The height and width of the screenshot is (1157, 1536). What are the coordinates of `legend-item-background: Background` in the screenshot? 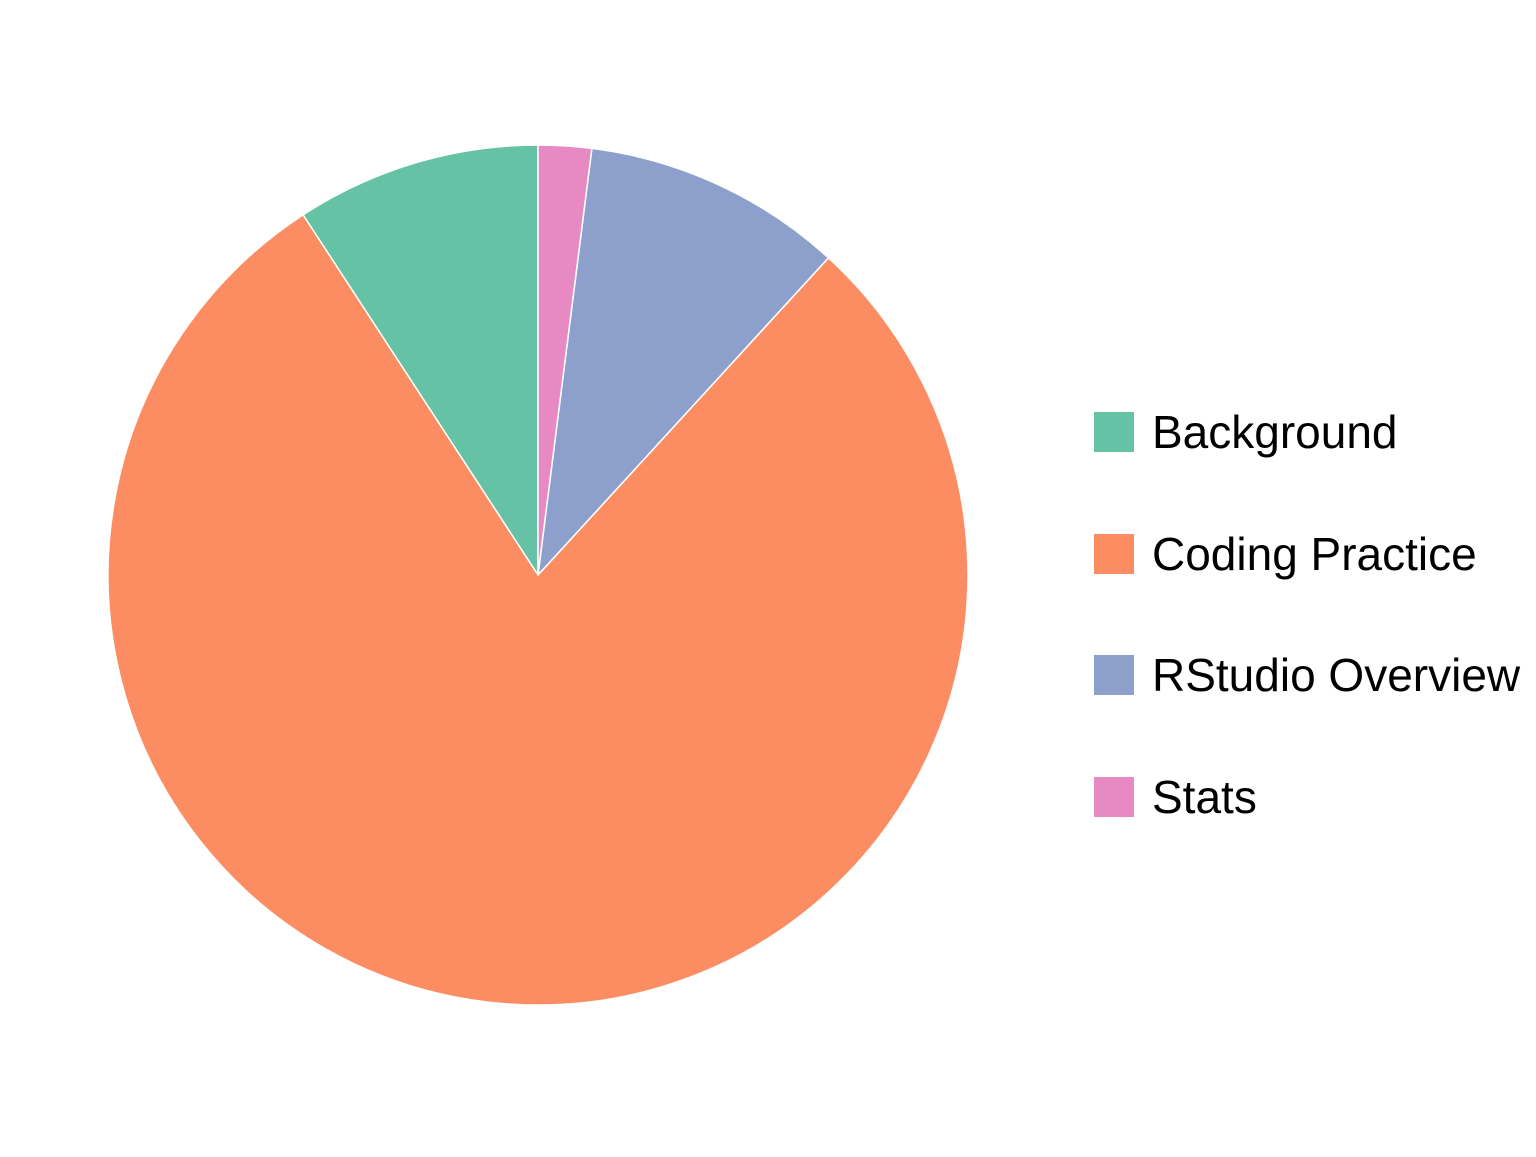 It's located at (1314, 453).